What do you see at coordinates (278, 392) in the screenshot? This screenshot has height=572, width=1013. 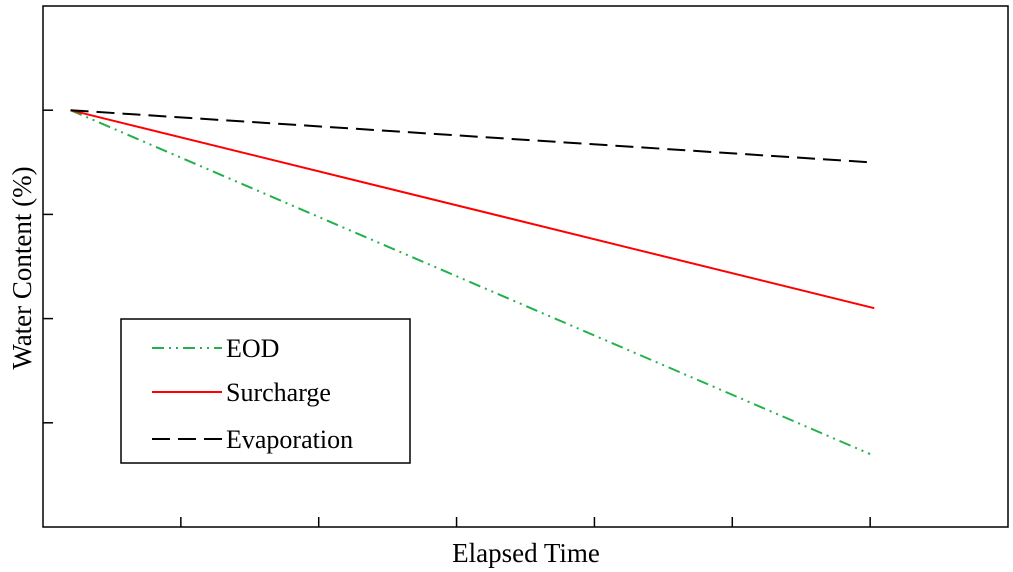 I see `legend-label-surcharge: Surcharge` at bounding box center [278, 392].